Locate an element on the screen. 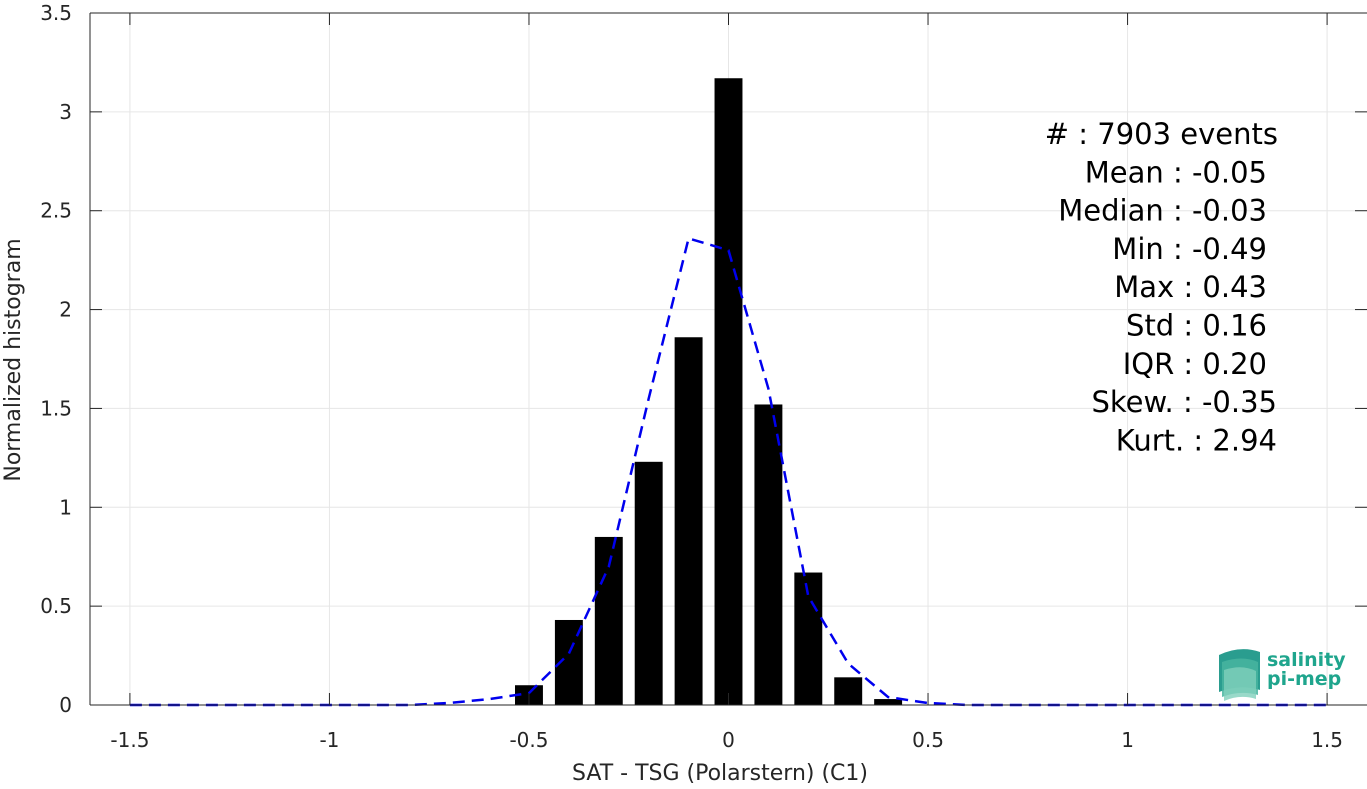 Image resolution: width=1367 pixels, height=789 pixels. y-tick-label: 2.5 is located at coordinates (56, 211).